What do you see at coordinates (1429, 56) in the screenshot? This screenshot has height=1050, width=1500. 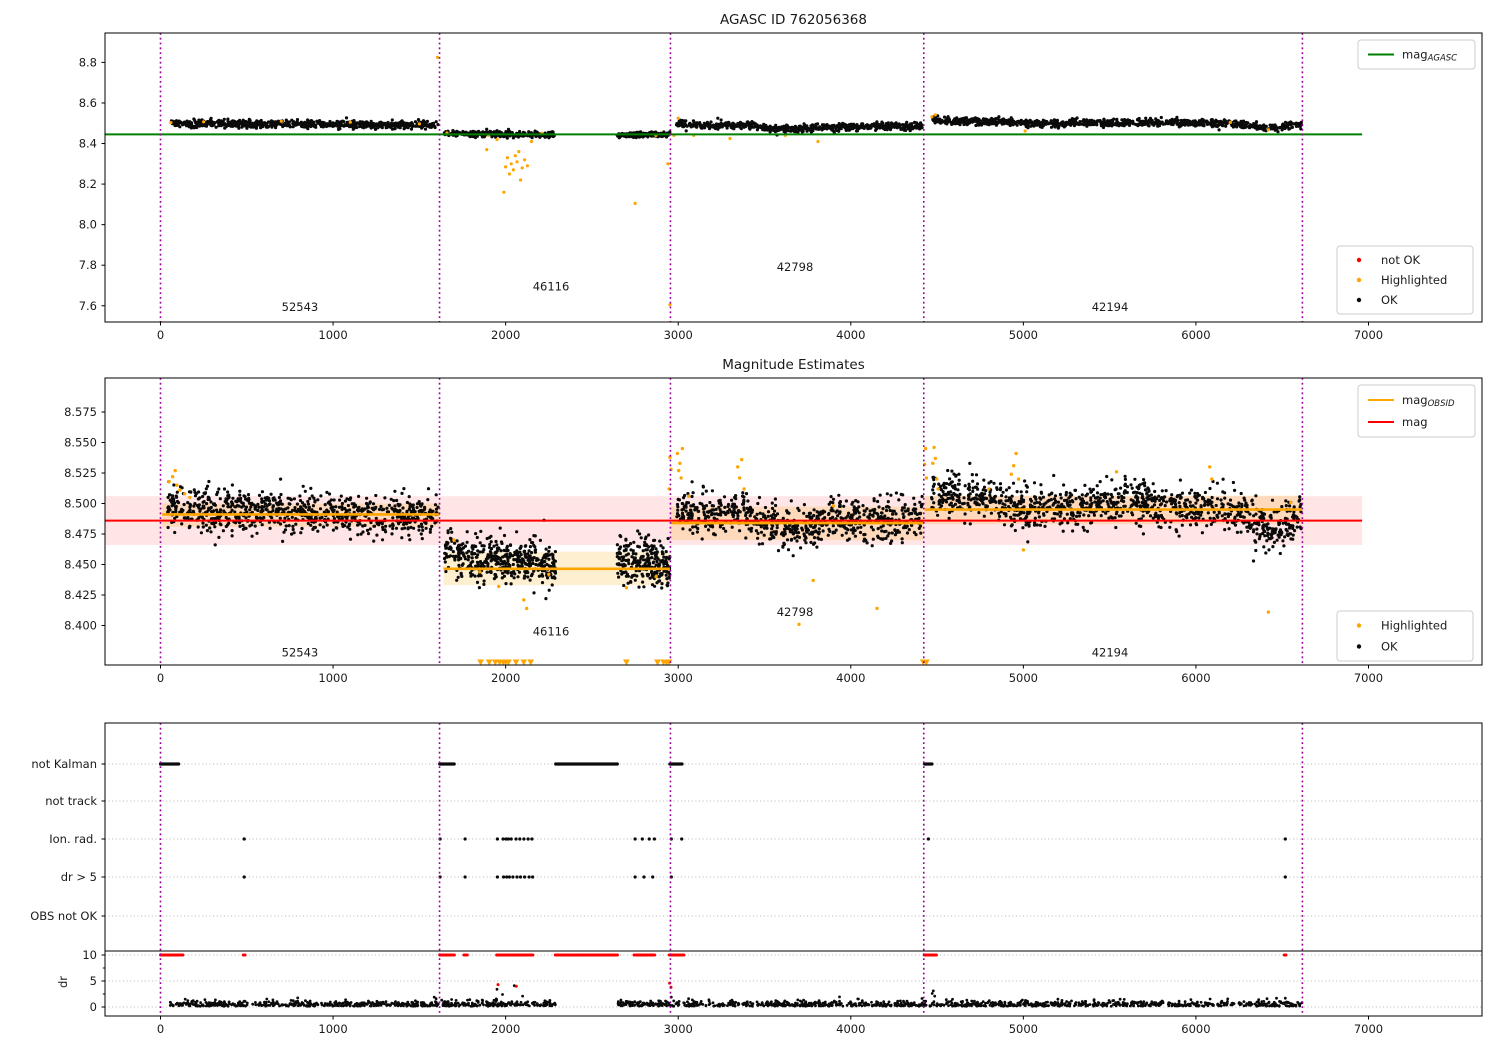 I see `svg-text: magAGASC` at bounding box center [1429, 56].